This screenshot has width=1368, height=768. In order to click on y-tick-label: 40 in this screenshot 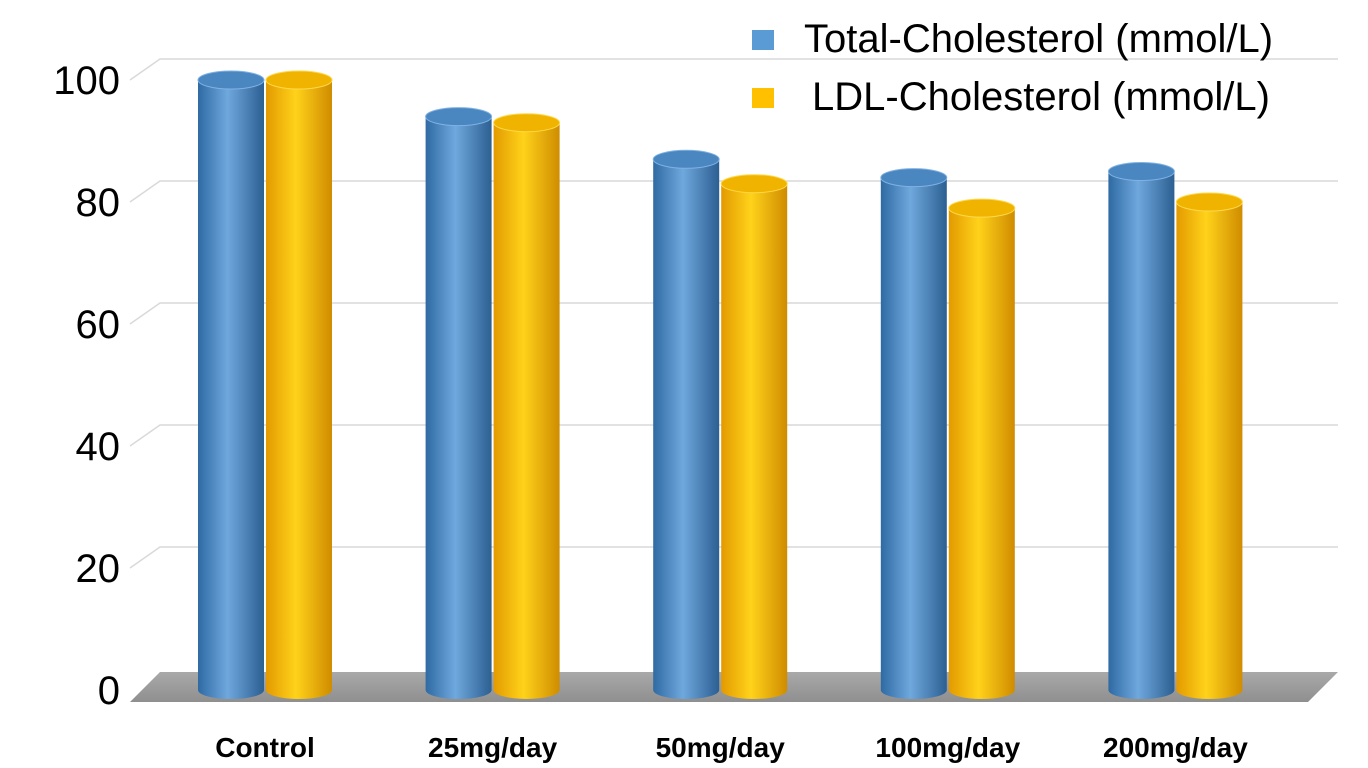, I will do `click(98, 447)`.